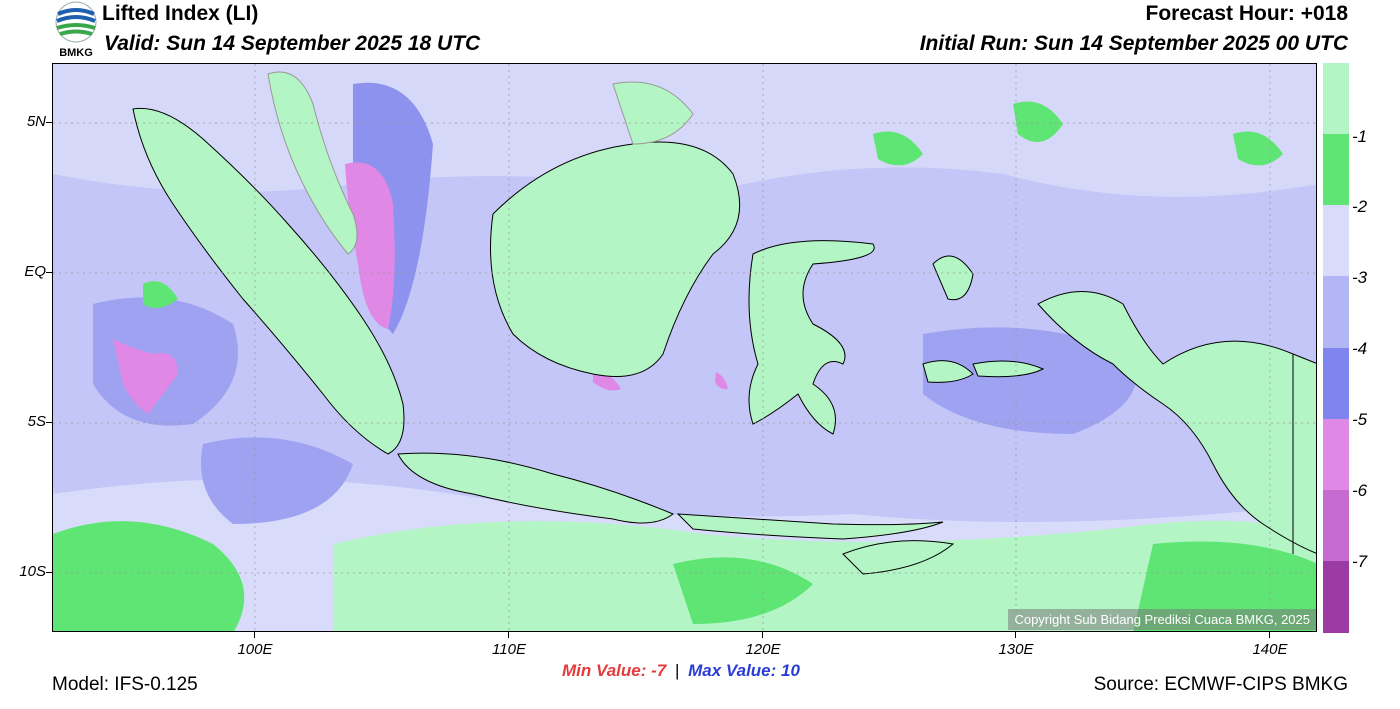 The image size is (1400, 709). Describe the element at coordinates (1360, 419) in the screenshot. I see `colorbar-label: -5` at that location.